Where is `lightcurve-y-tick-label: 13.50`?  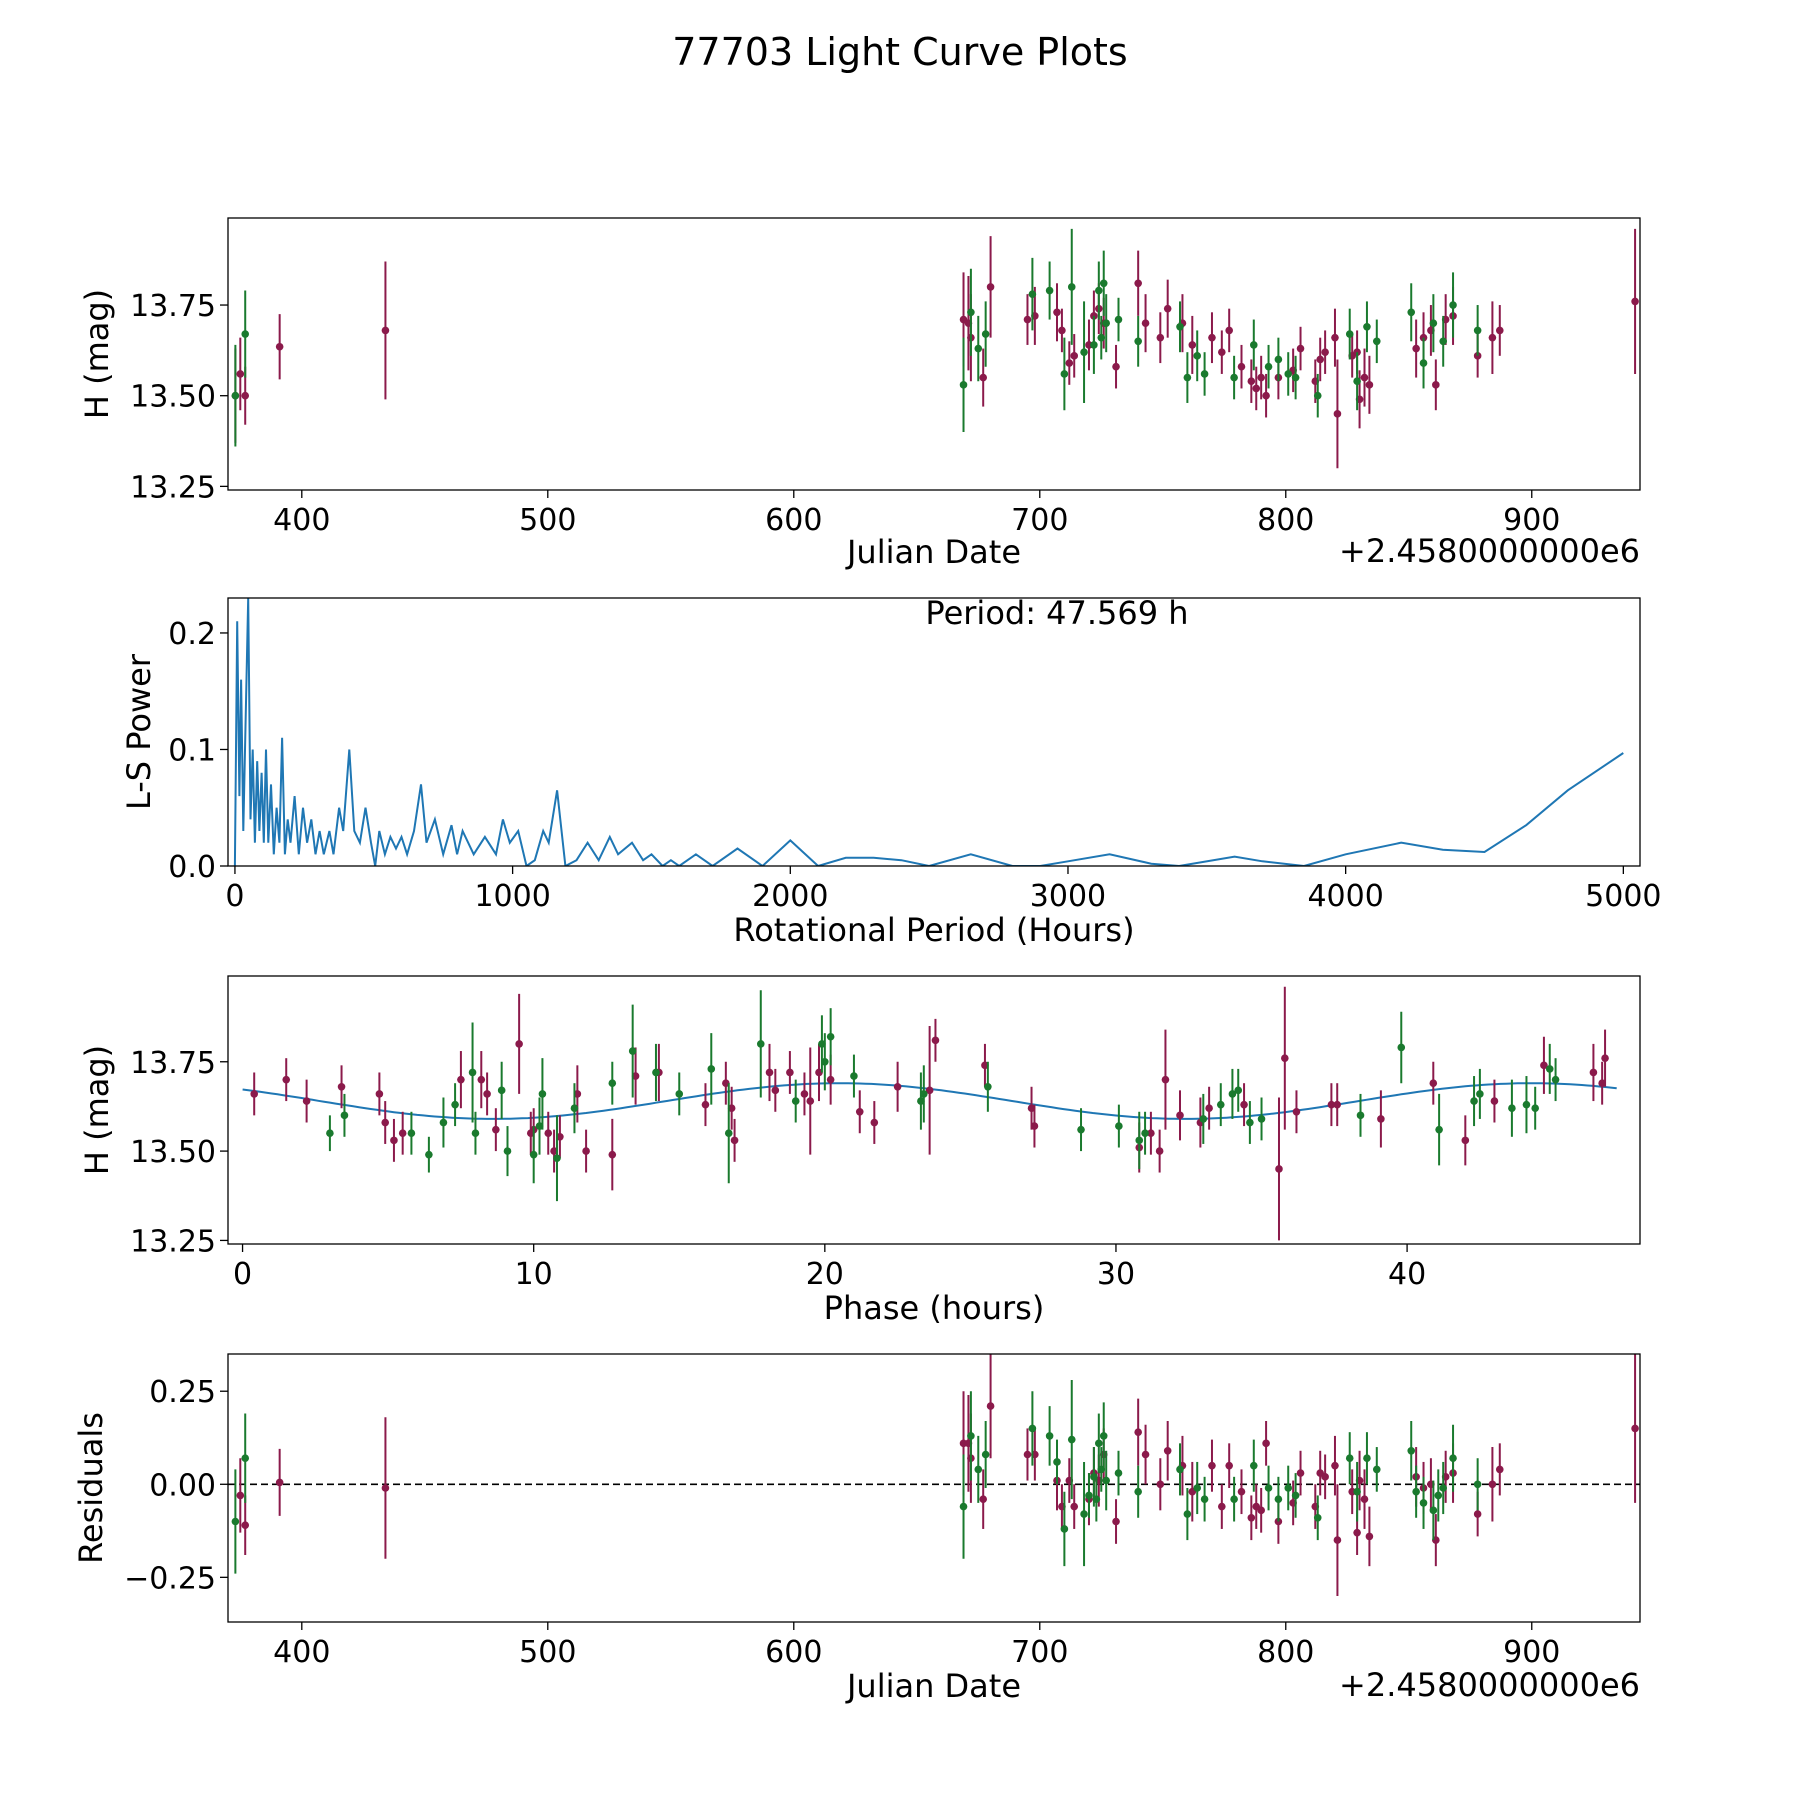
lightcurve-y-tick-label: 13.50 is located at coordinates (173, 397).